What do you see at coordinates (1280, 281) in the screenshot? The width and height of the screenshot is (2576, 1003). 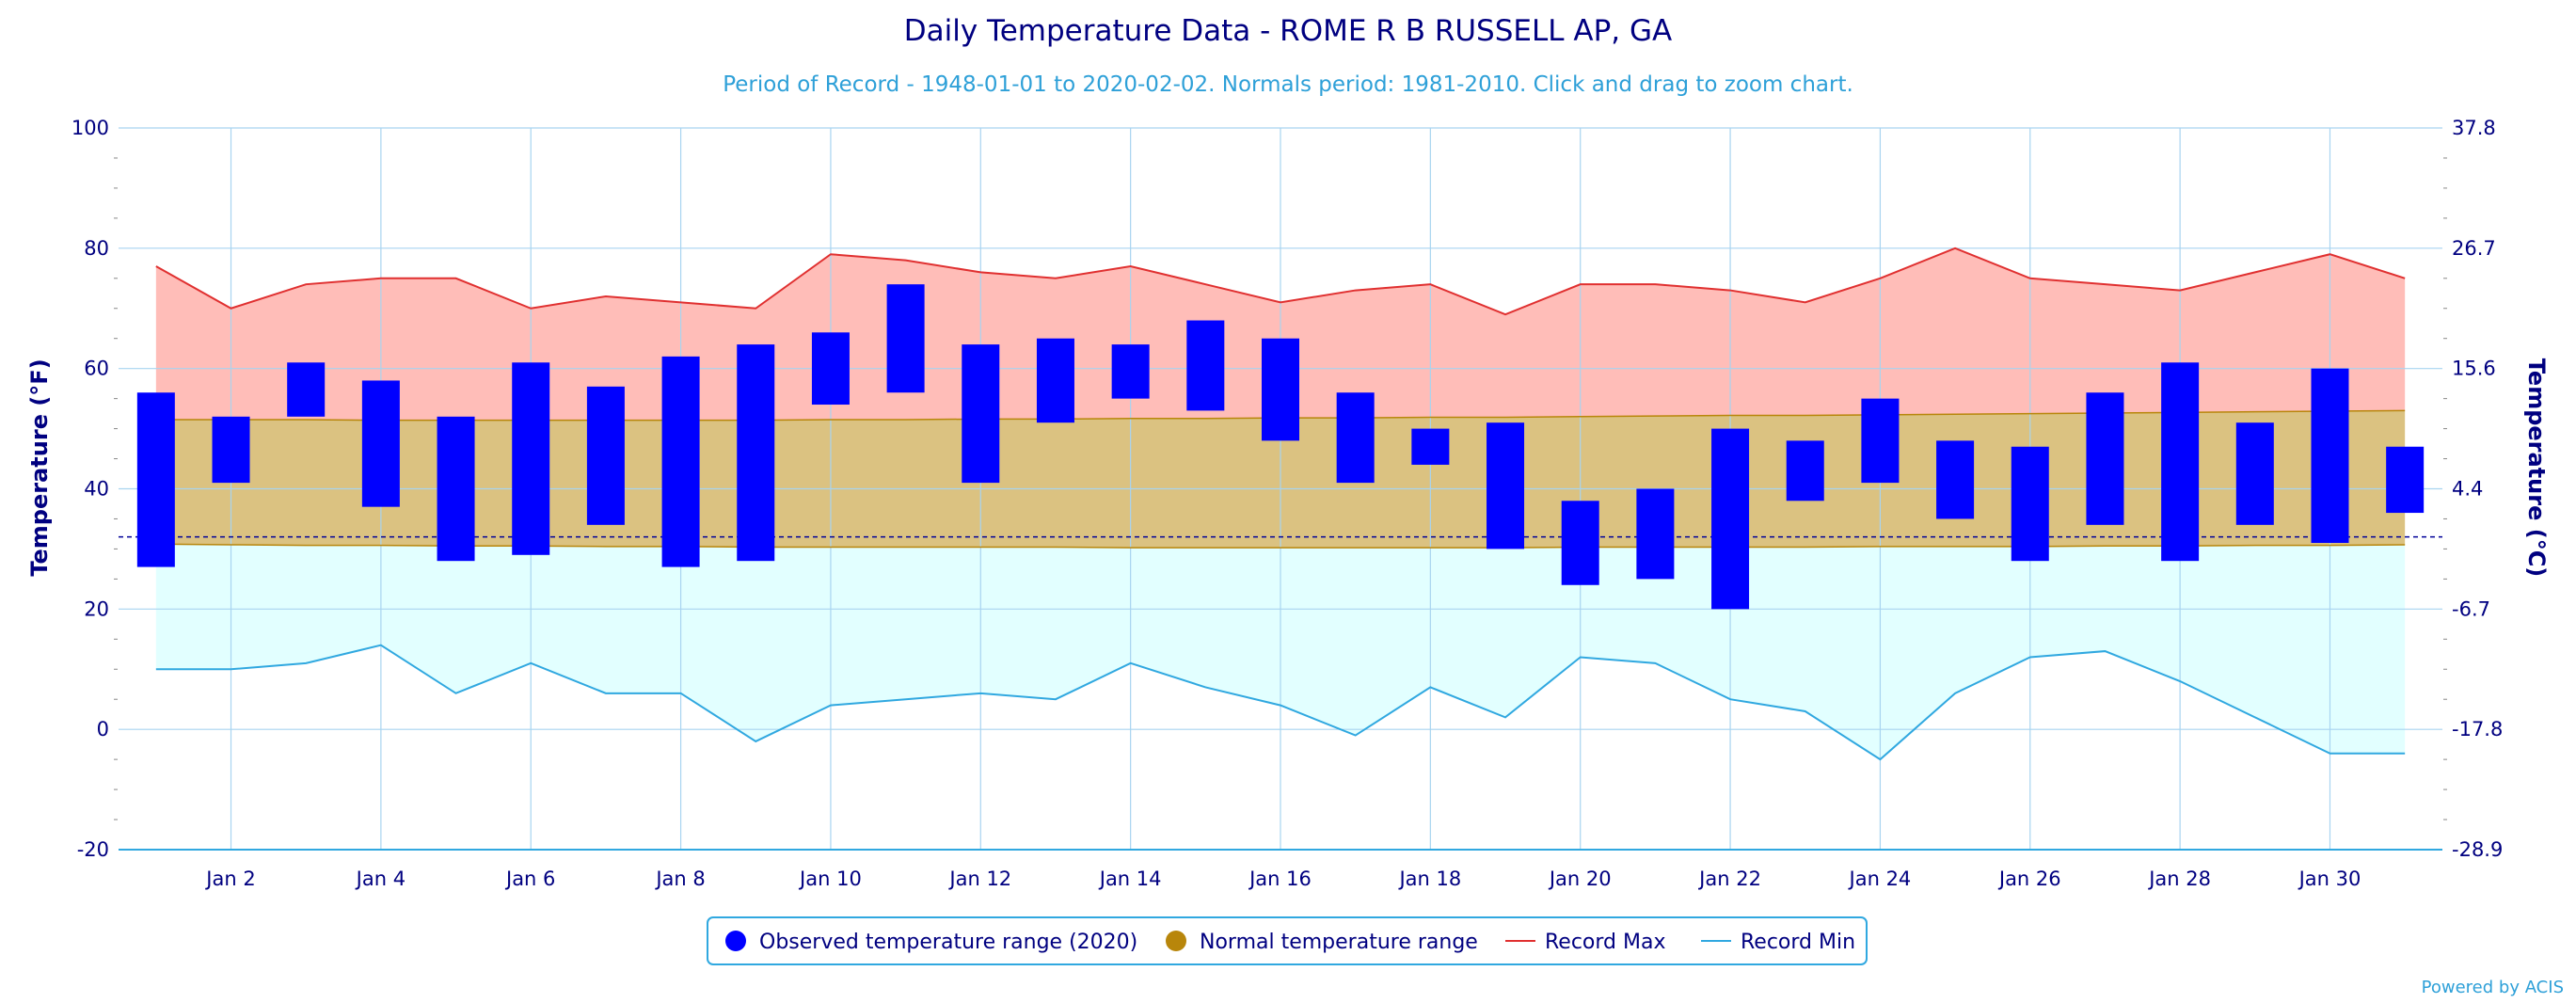 I see `record-max-line` at bounding box center [1280, 281].